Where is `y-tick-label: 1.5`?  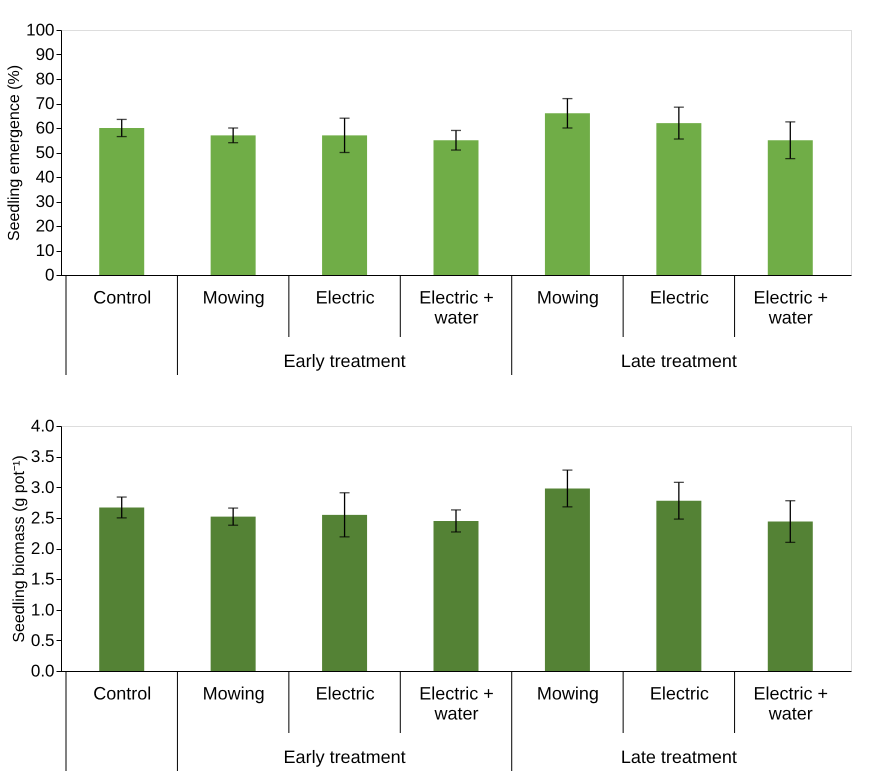
y-tick-label: 1.5 is located at coordinates (42, 579).